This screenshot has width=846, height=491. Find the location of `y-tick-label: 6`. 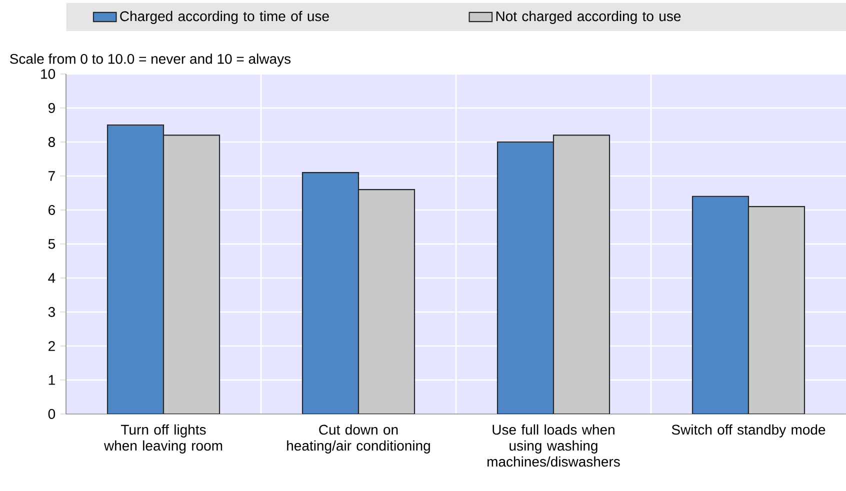

y-tick-label: 6 is located at coordinates (51, 210).